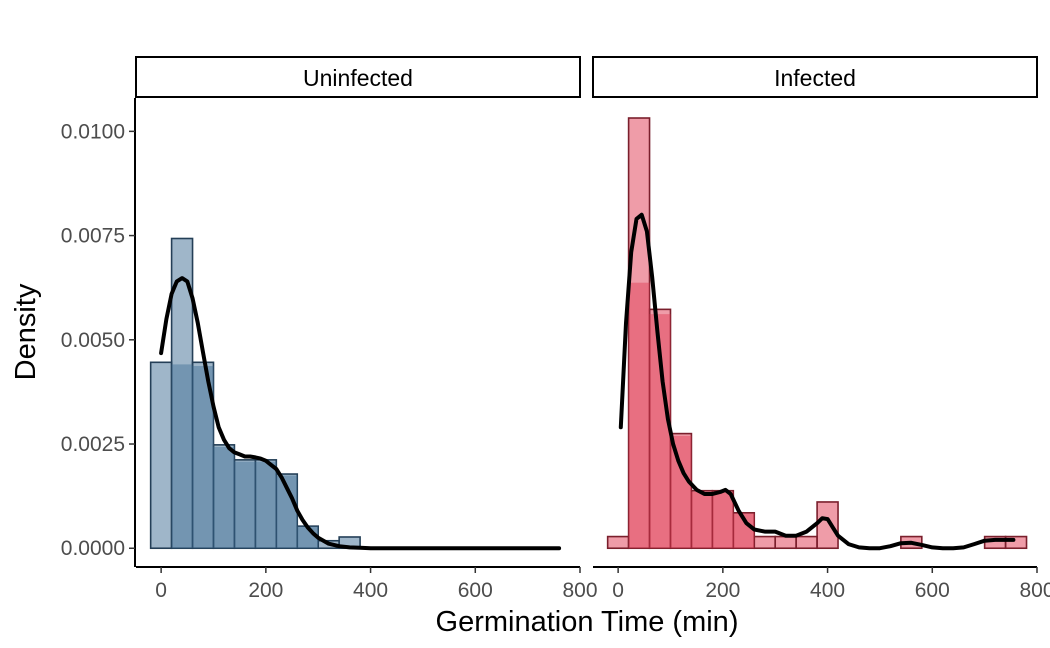 The height and width of the screenshot is (648, 1050). Describe the element at coordinates (587, 622) in the screenshot. I see `x-axis-title: Germination Time (min)` at that location.